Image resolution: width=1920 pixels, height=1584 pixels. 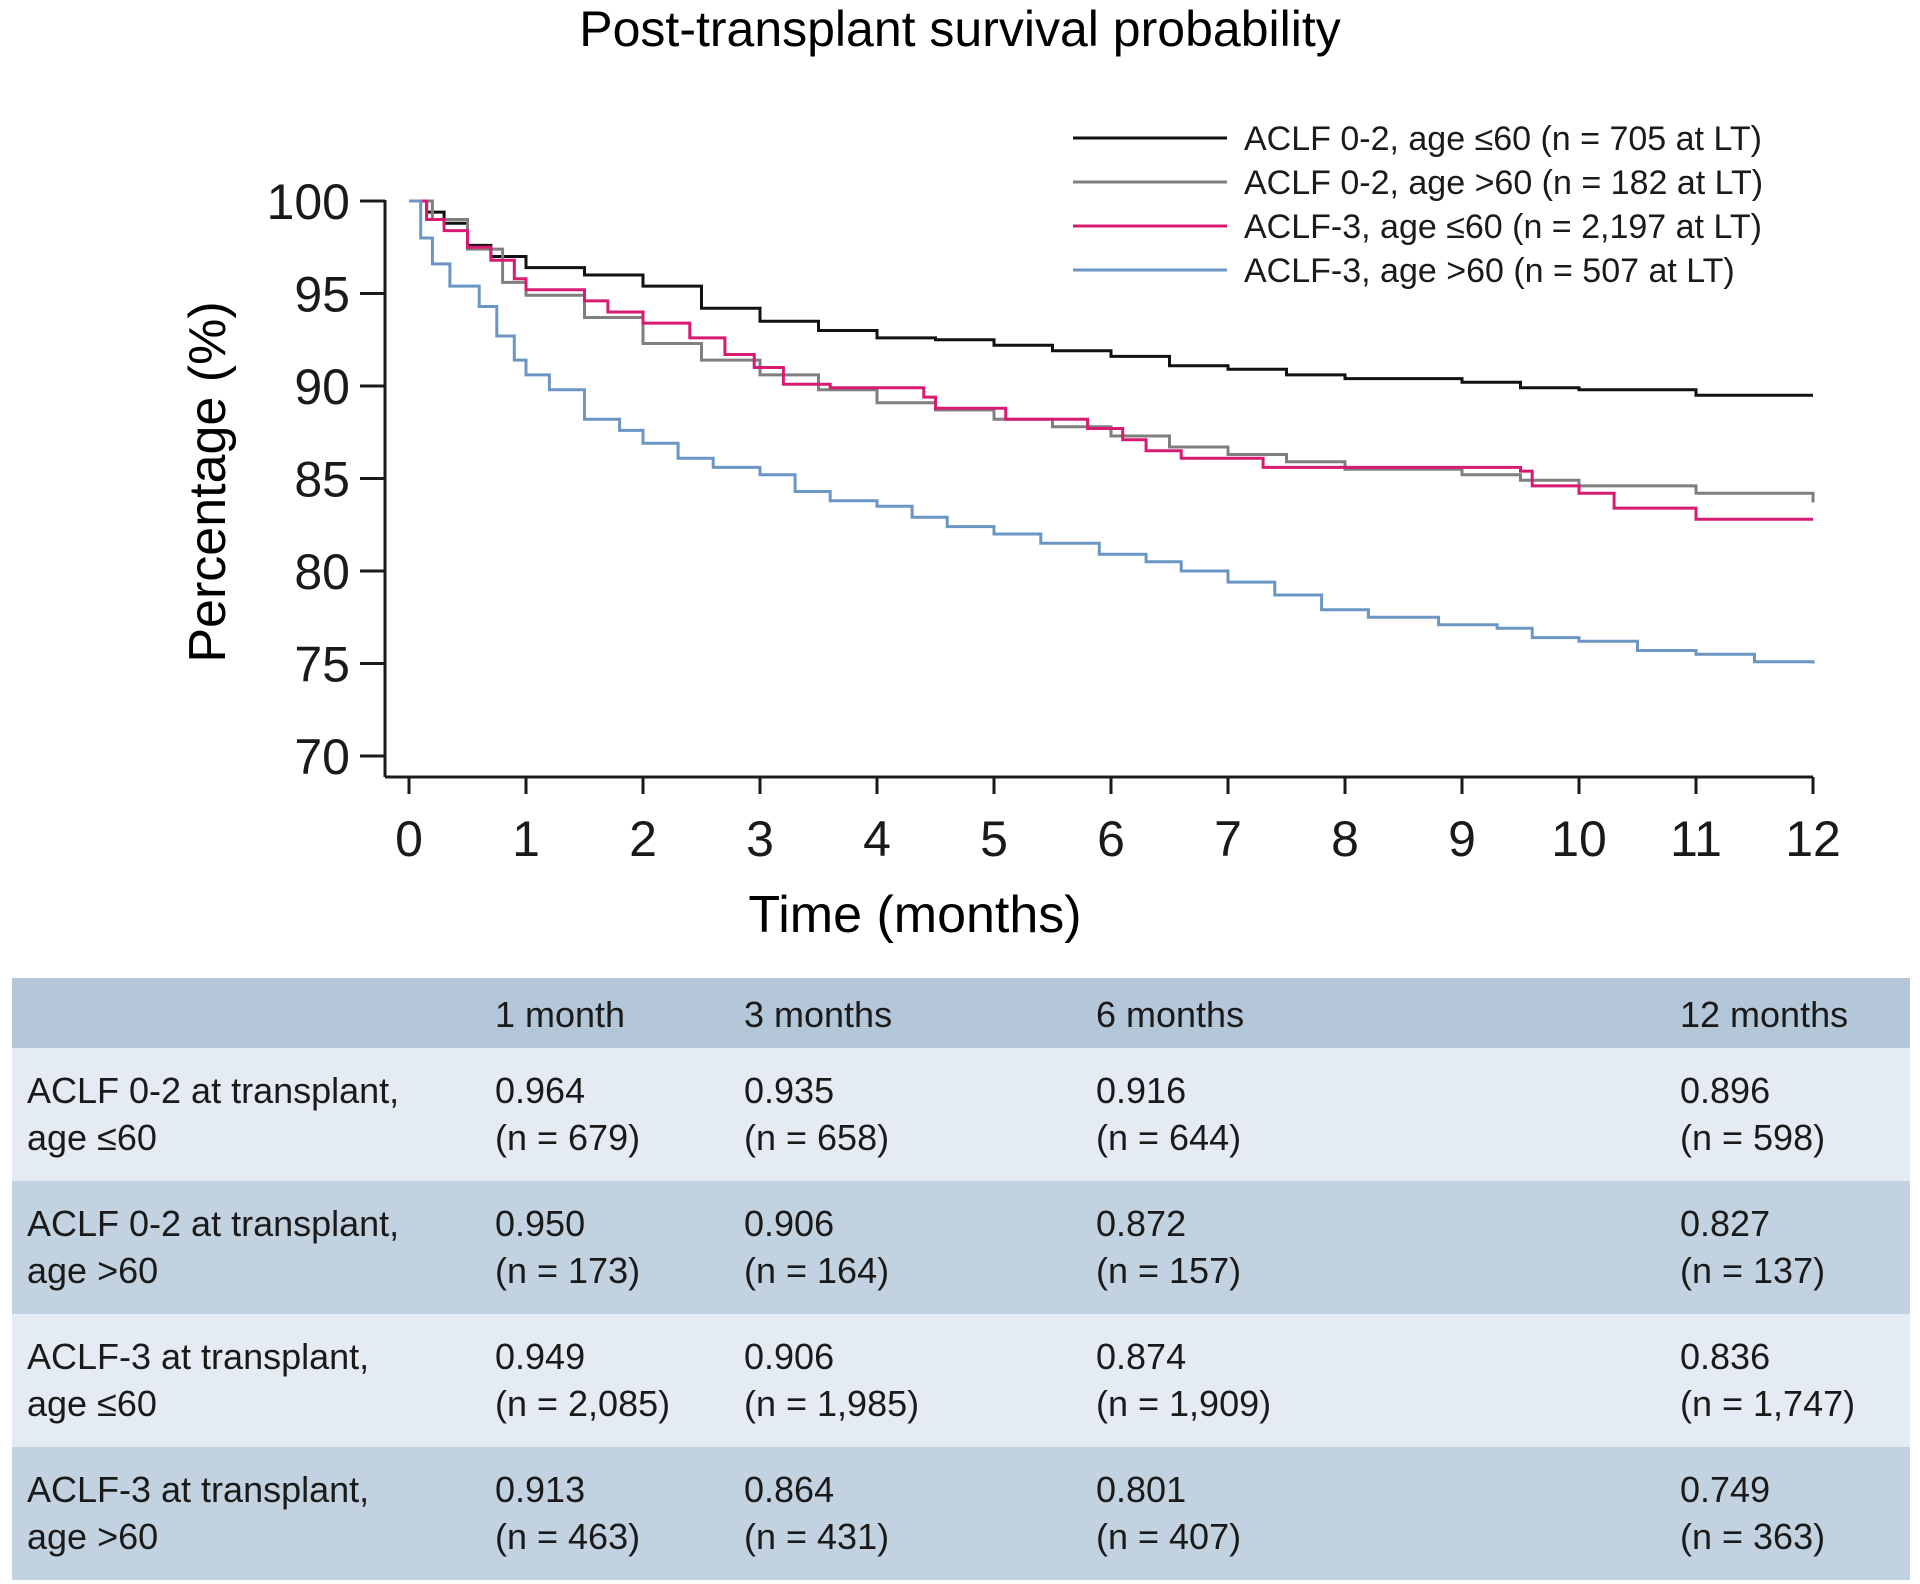 What do you see at coordinates (1141, 1489) in the screenshot?
I see `survival-value: 0.801` at bounding box center [1141, 1489].